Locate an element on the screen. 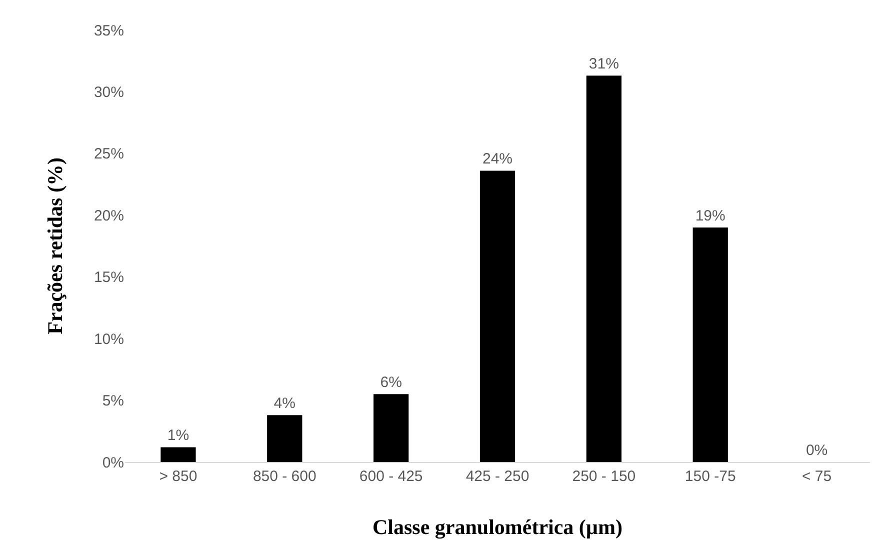 This screenshot has width=890, height=560. x-tick-label: < 75 is located at coordinates (817, 476).